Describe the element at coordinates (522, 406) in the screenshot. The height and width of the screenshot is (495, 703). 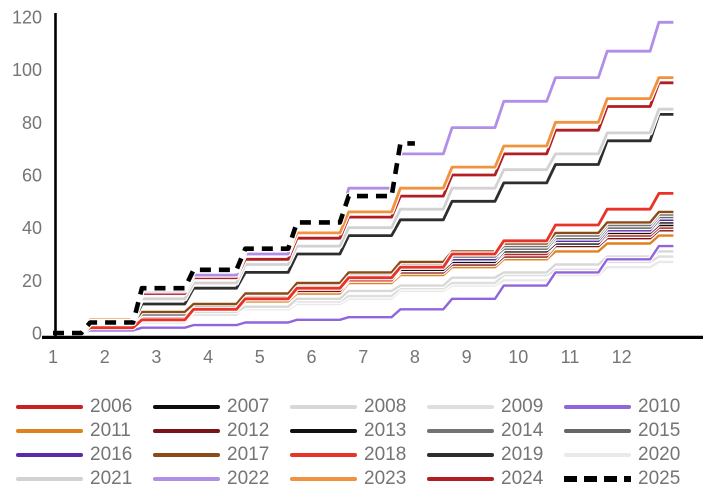
I see `legend-label: 2009` at that location.